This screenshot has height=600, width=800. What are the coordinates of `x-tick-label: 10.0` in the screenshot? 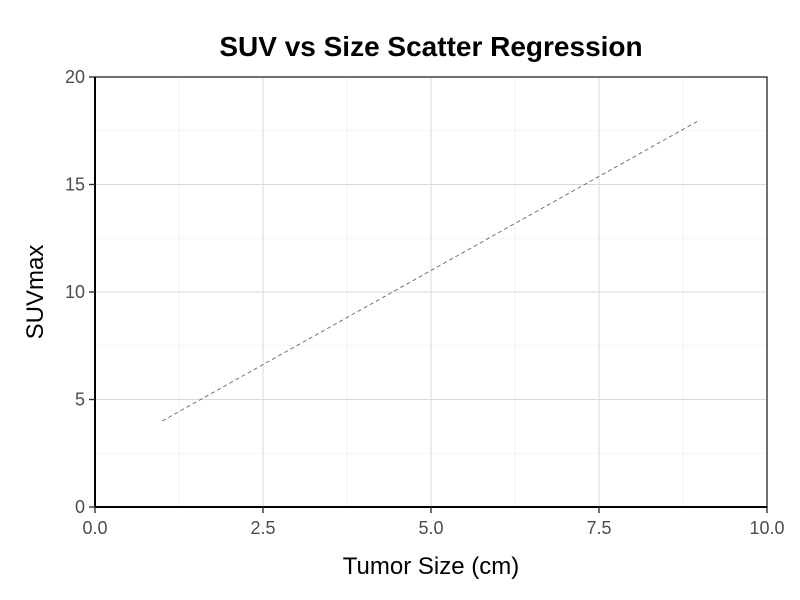 It's located at (766, 528).